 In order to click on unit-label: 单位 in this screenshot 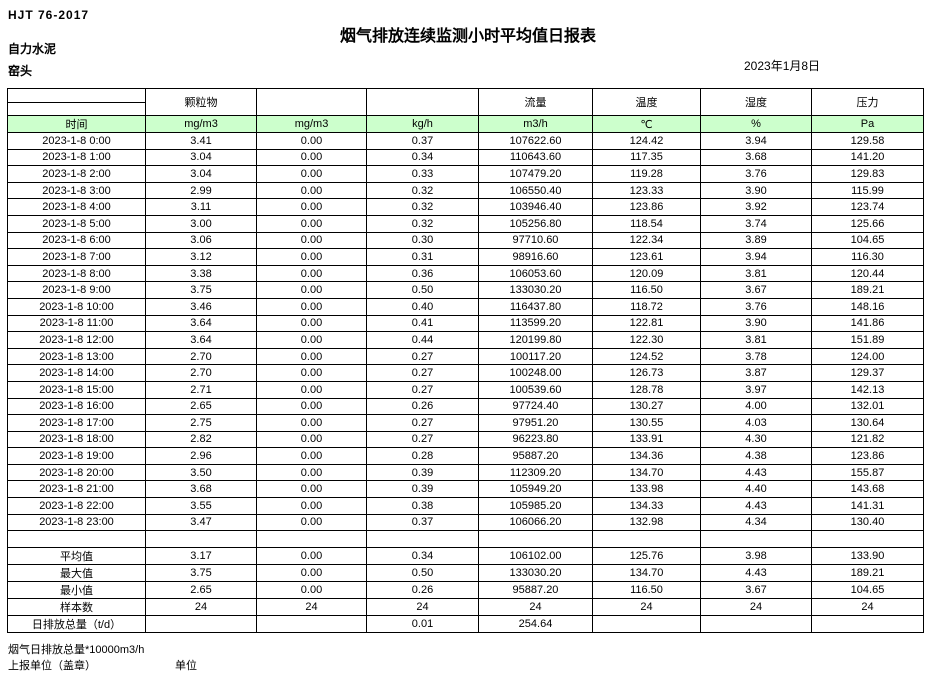, I will do `click(186, 666)`.